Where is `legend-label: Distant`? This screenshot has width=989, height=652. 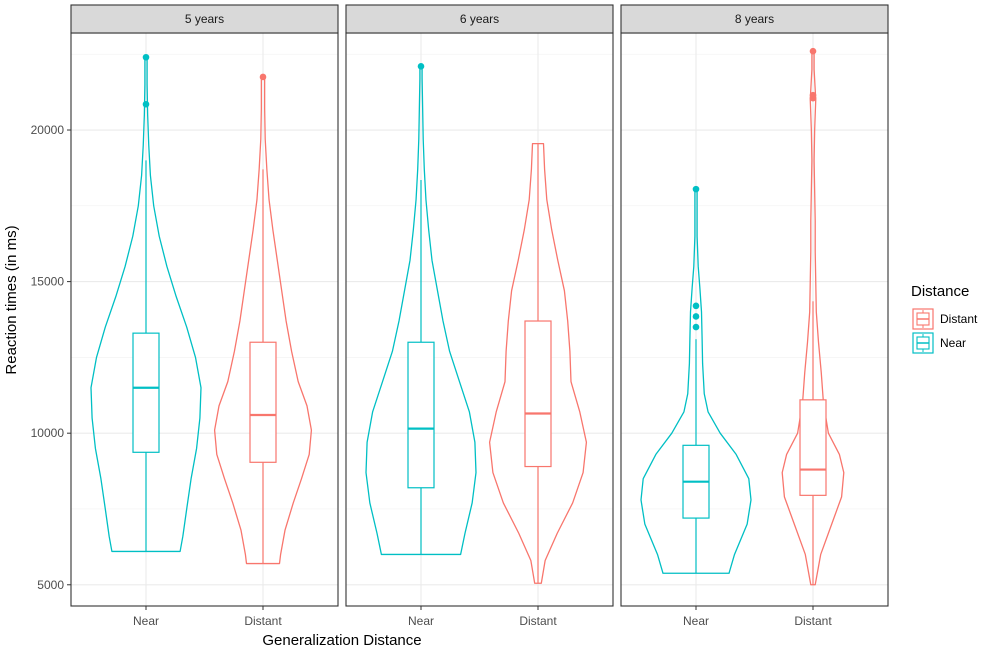
legend-label: Distant is located at coordinates (959, 319).